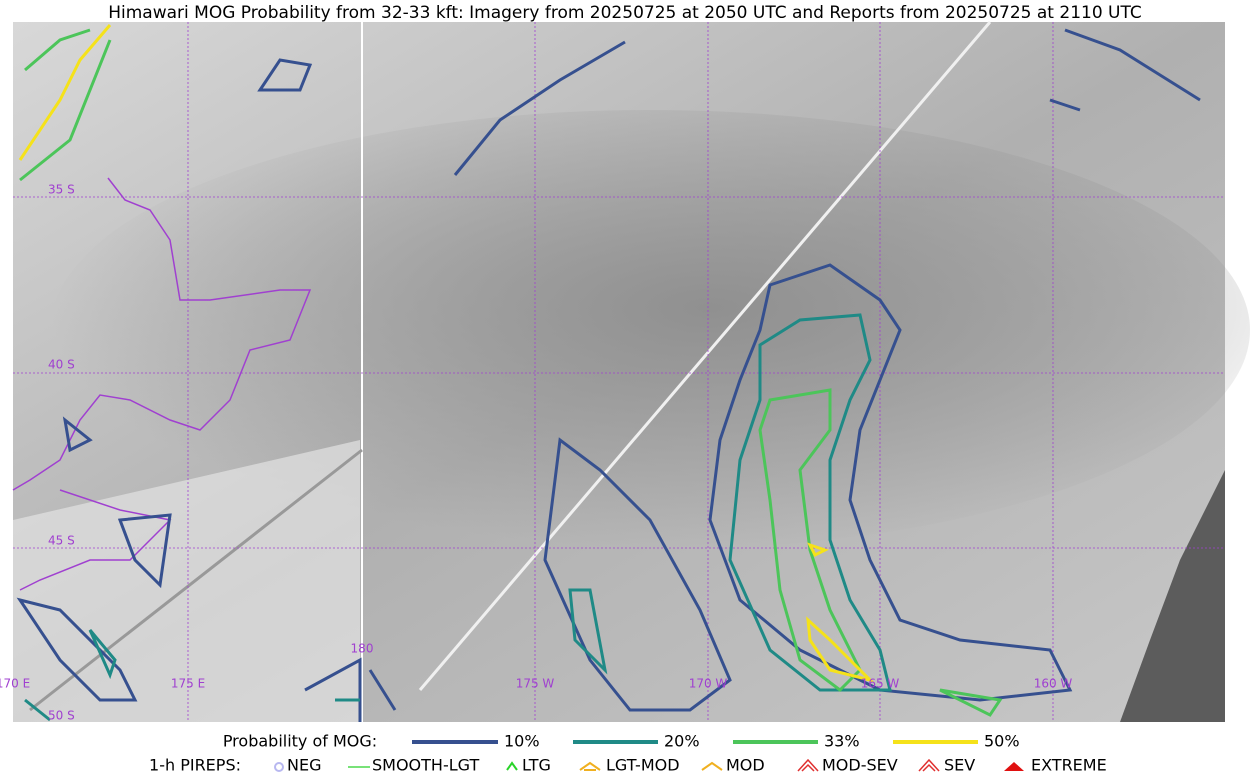 This screenshot has height=782, width=1250. Describe the element at coordinates (362, 649) in the screenshot. I see `lon-label: 180` at that location.